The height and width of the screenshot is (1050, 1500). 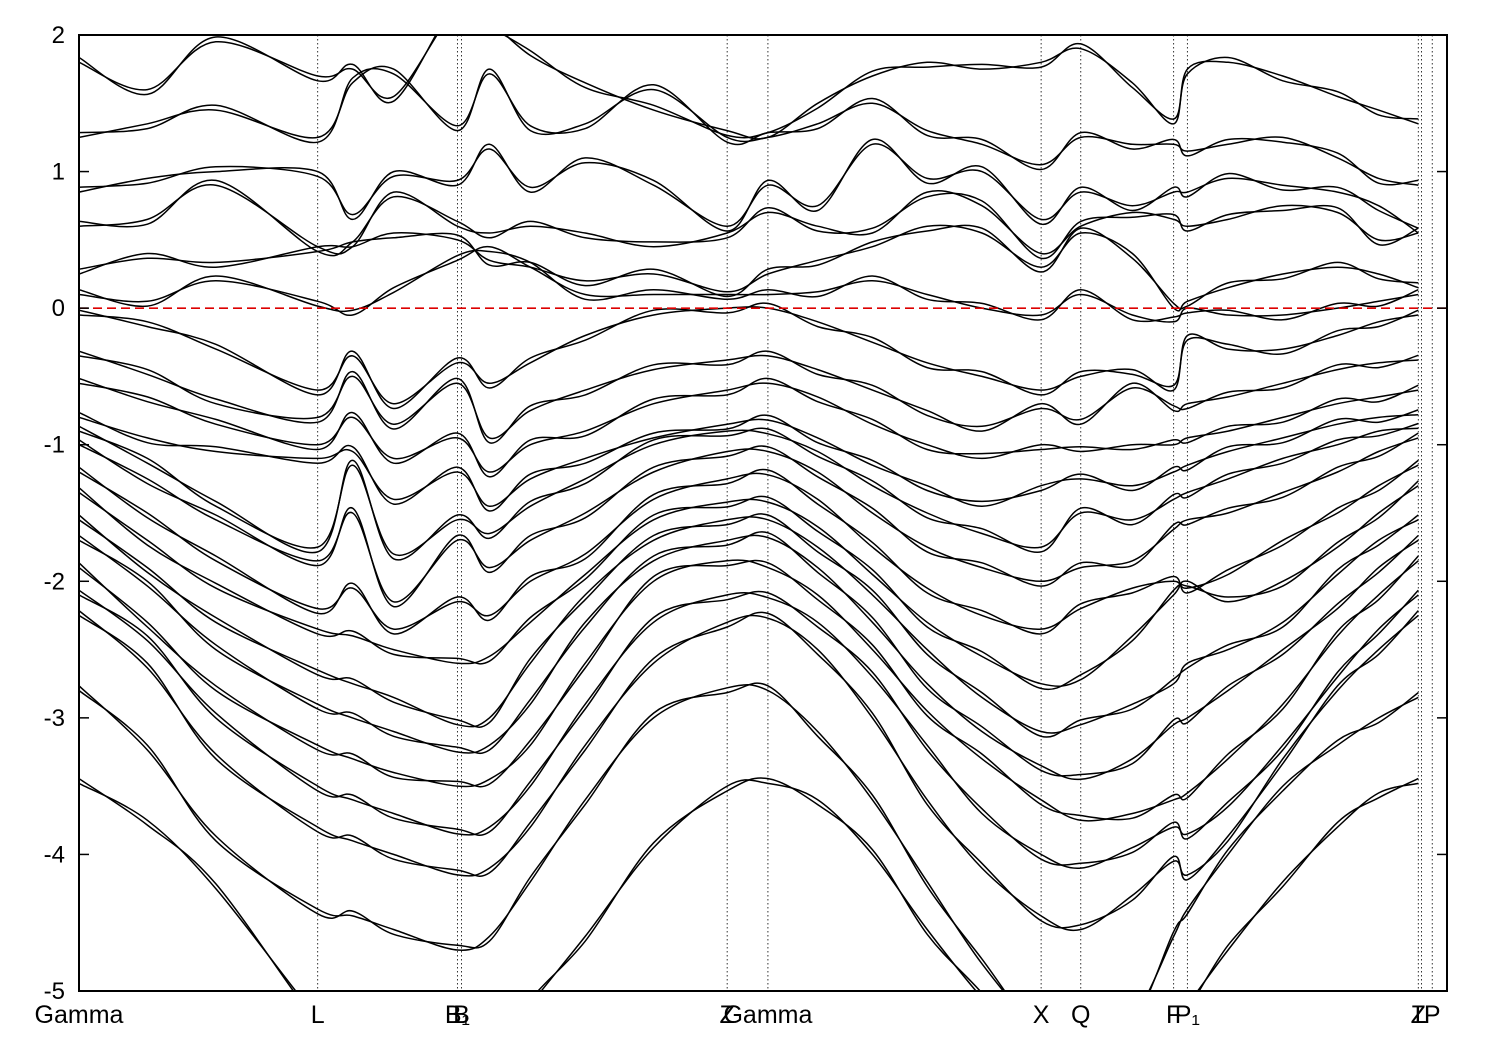 I want to click on y-tick-label: -1, so click(x=54, y=445).